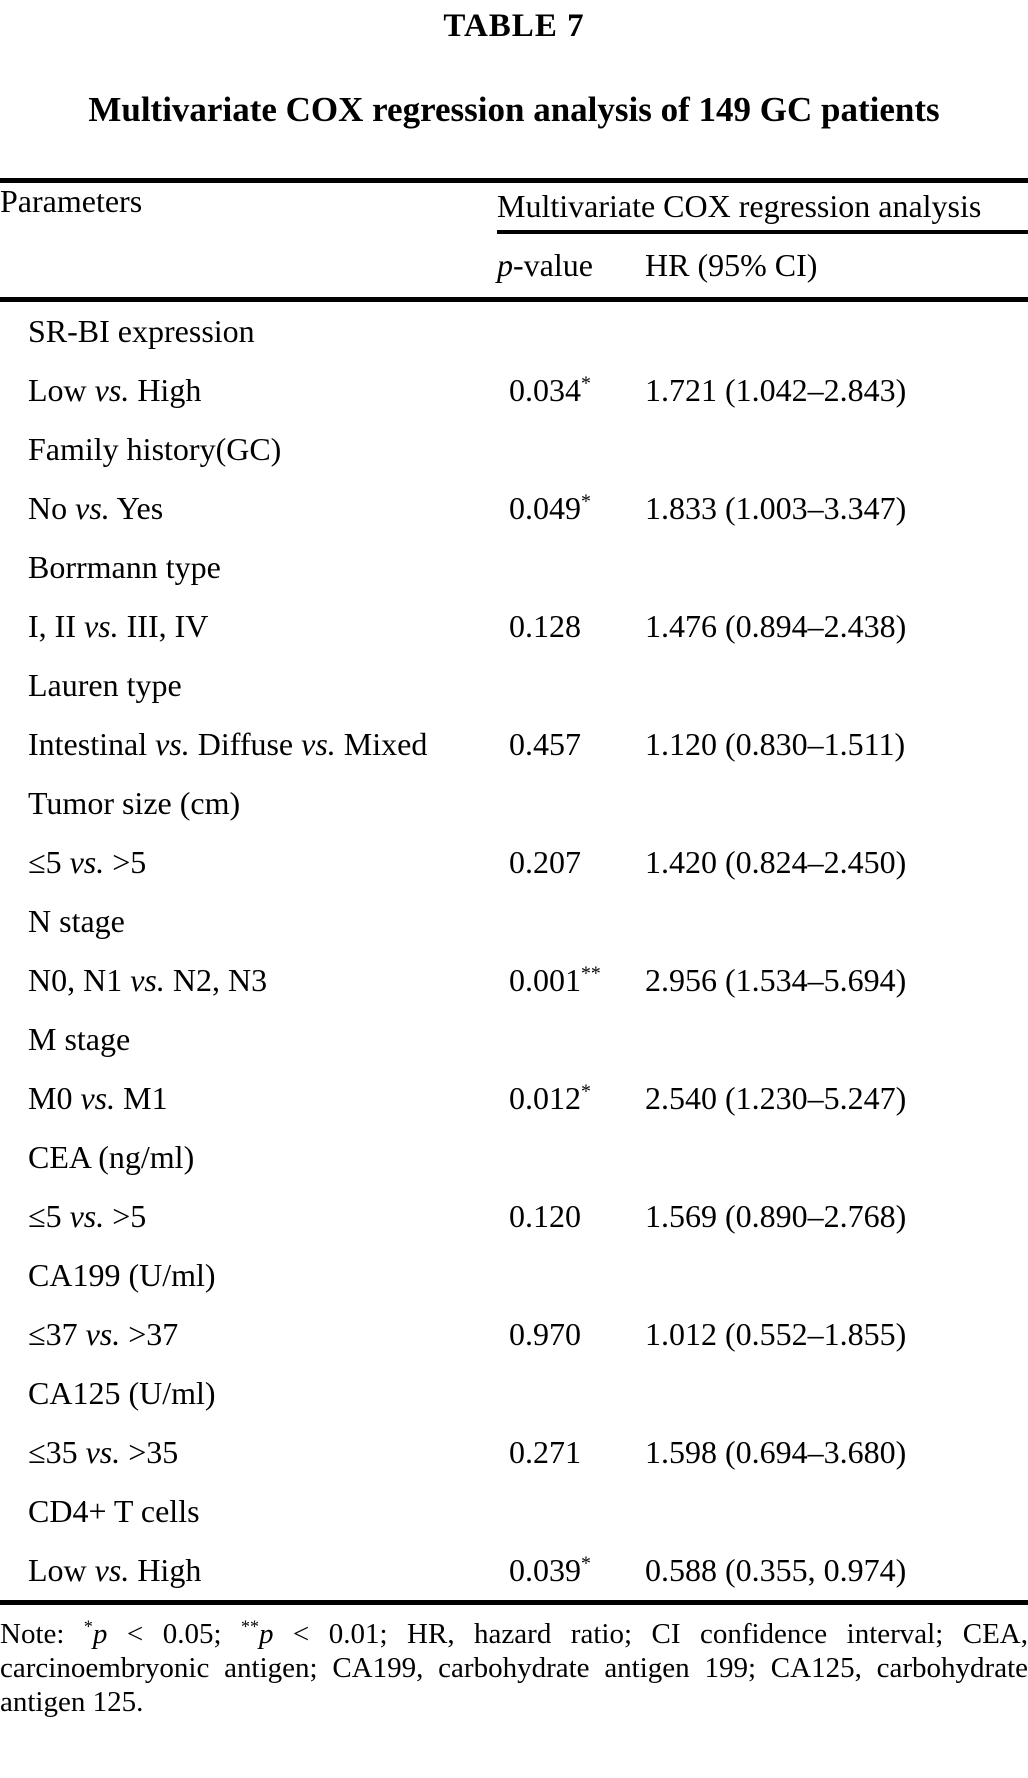 The width and height of the screenshot is (1028, 1778). I want to click on table-row-comparison: ≤5 vs. >5 0.120 1.569 (0.890–2.768), so click(514, 1216).